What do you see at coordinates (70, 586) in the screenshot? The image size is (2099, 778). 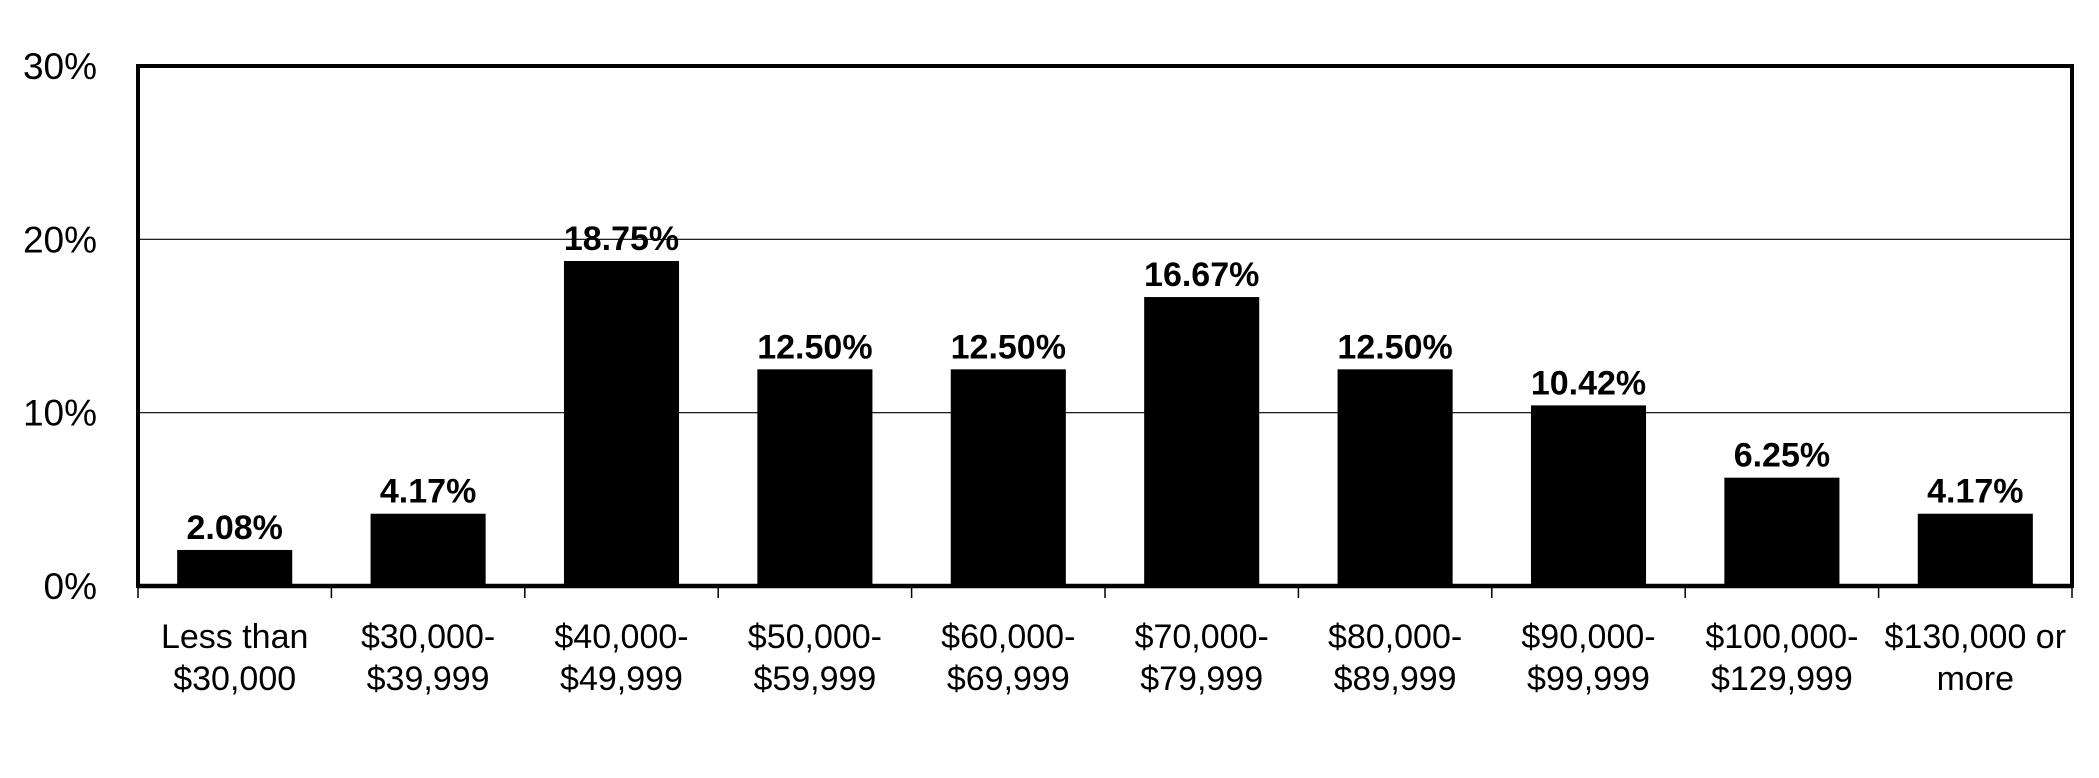 I see `y-tick-label: 0%` at bounding box center [70, 586].